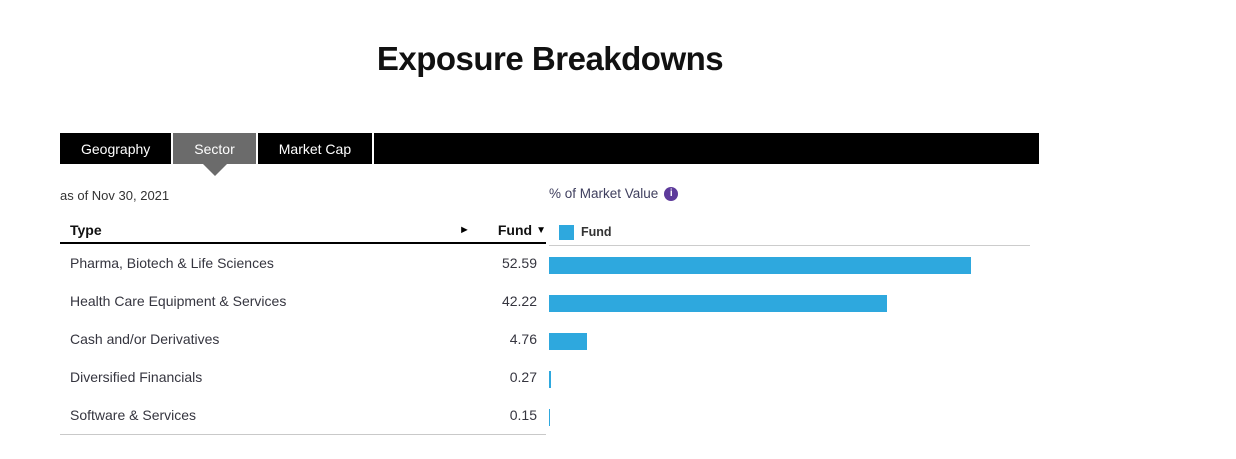  I want to click on legend-swatch-fund, so click(566, 232).